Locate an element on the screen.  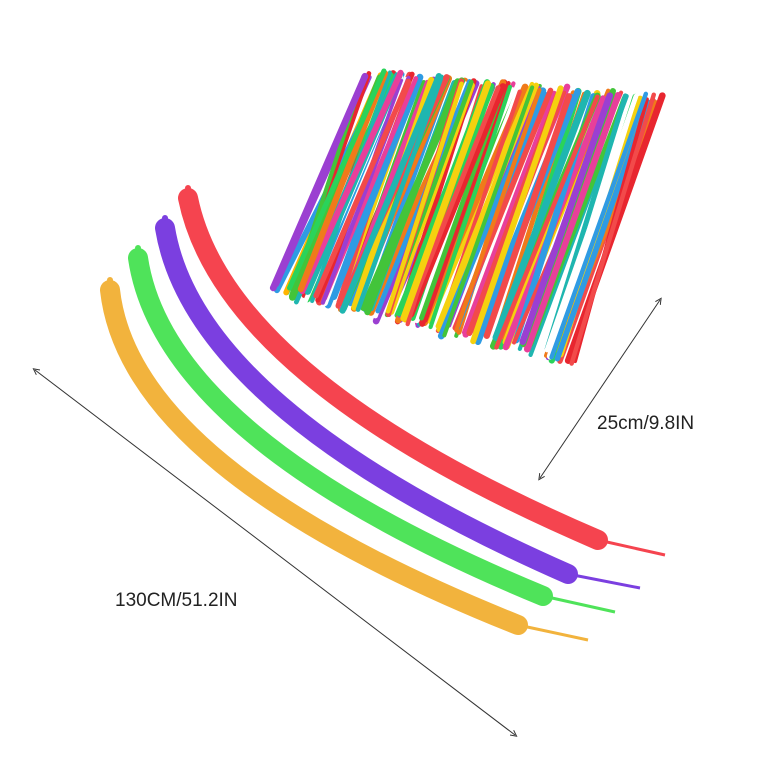
yellow-balloon-tail is located at coordinates (553, 632).